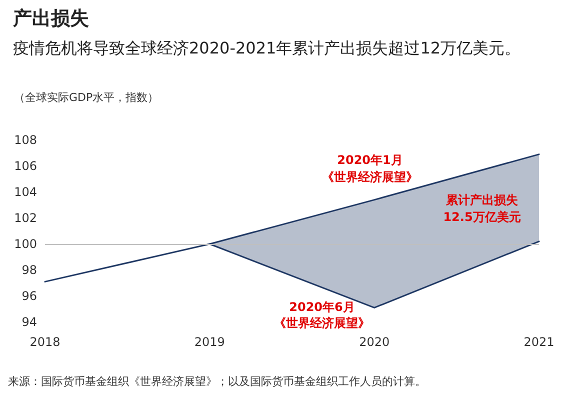 This screenshot has height=394, width=567. Describe the element at coordinates (539, 342) in the screenshot. I see `x-tick-label: 2021` at that location.